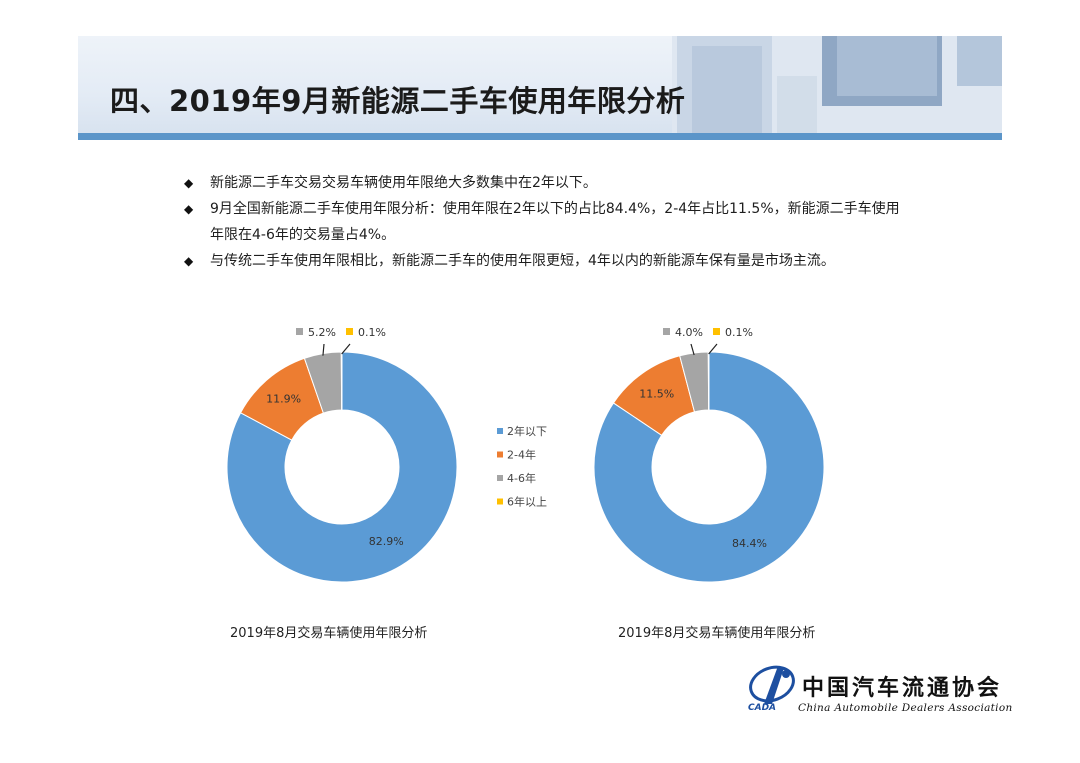 Image resolution: width=1080 pixels, height=763 pixels. I want to click on logo-name-en: China Automobile Dealers Association, so click(905, 708).